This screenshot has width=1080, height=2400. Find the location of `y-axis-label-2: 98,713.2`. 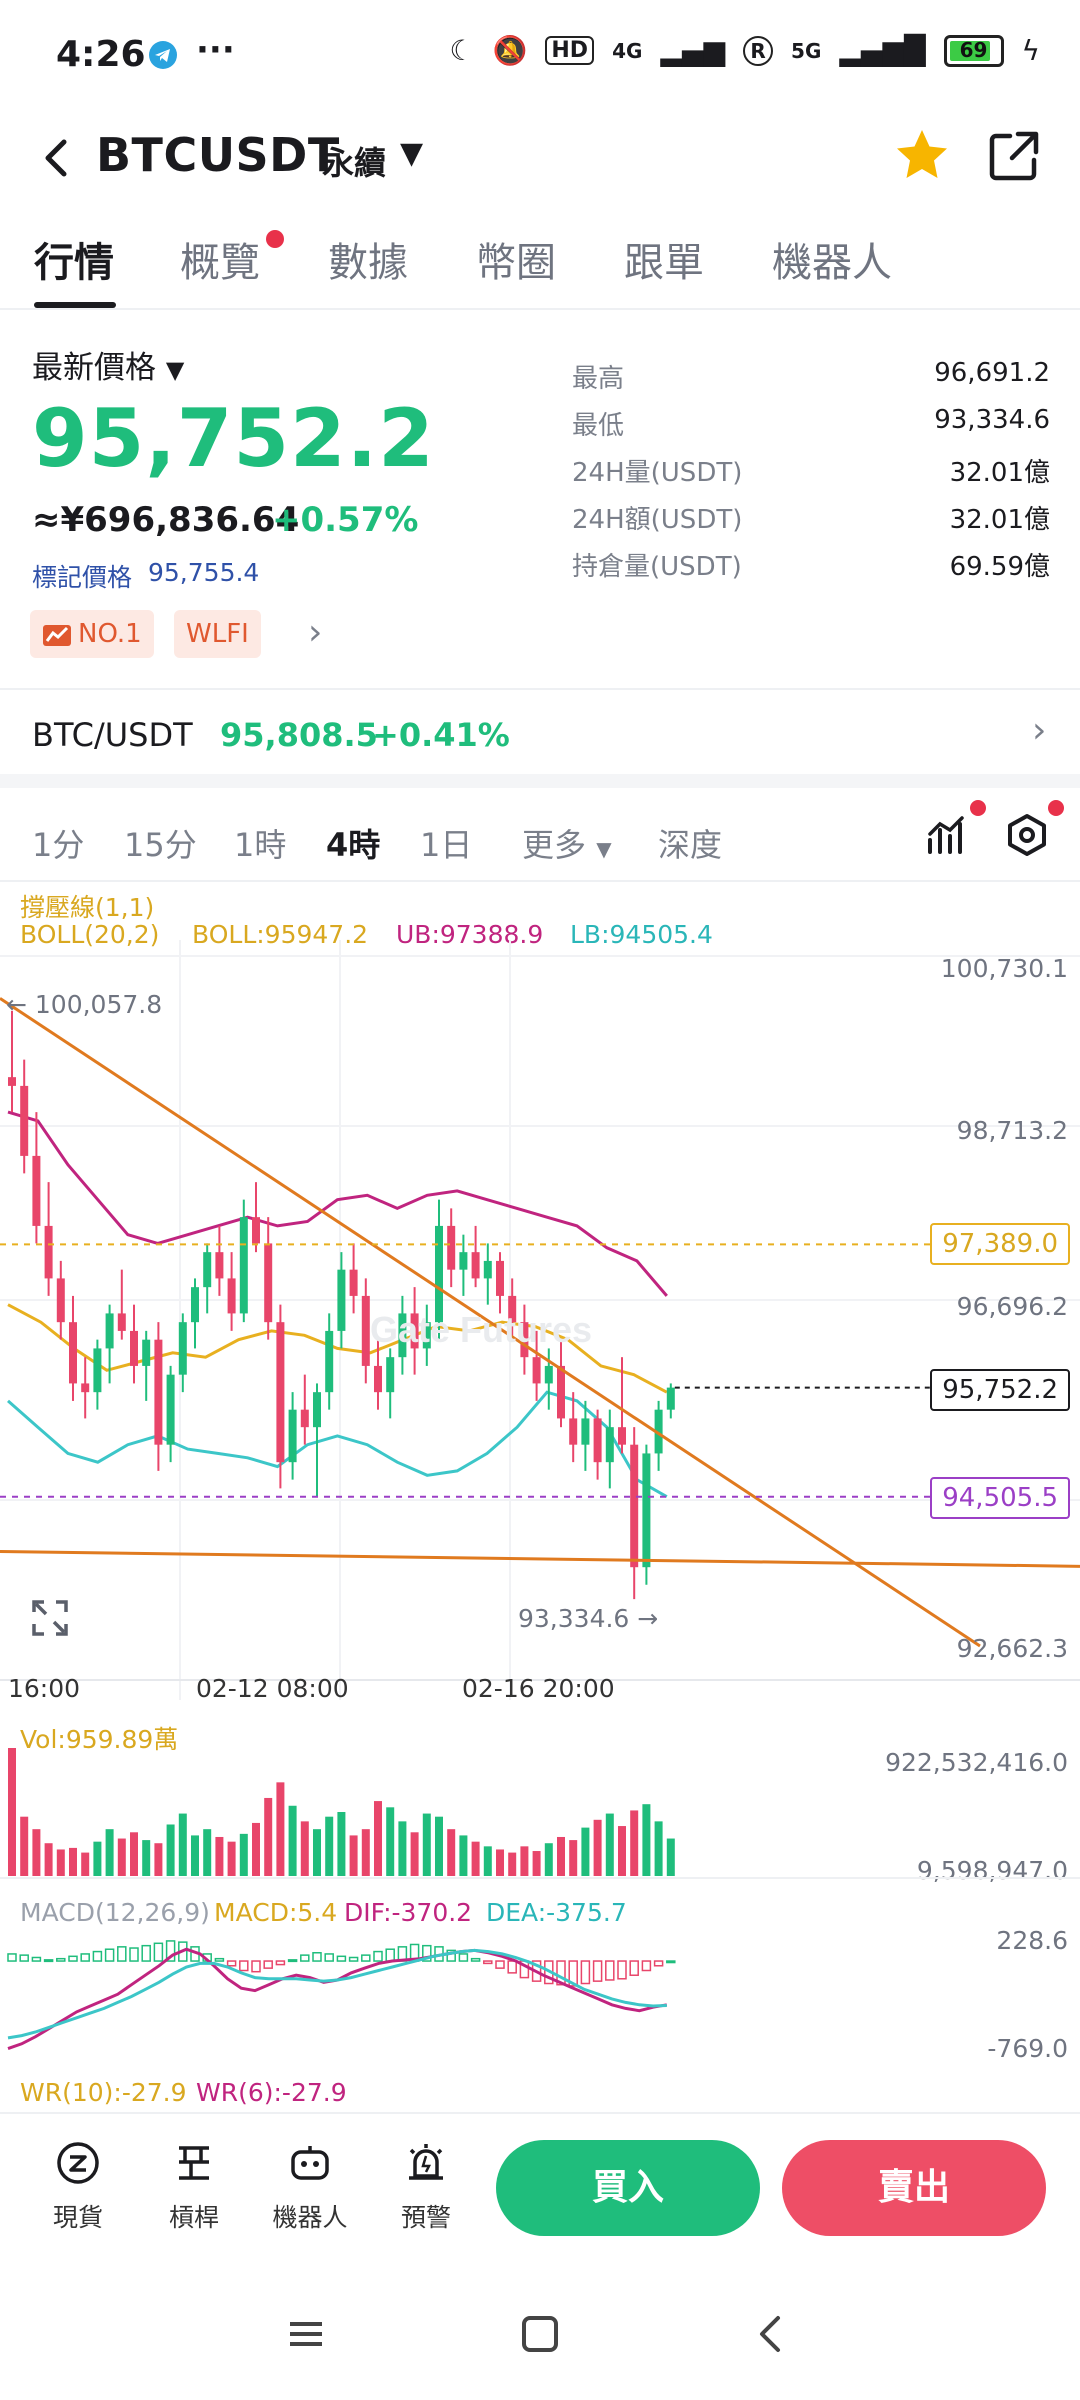

y-axis-label-2: 98,713.2 is located at coordinates (1012, 1130).